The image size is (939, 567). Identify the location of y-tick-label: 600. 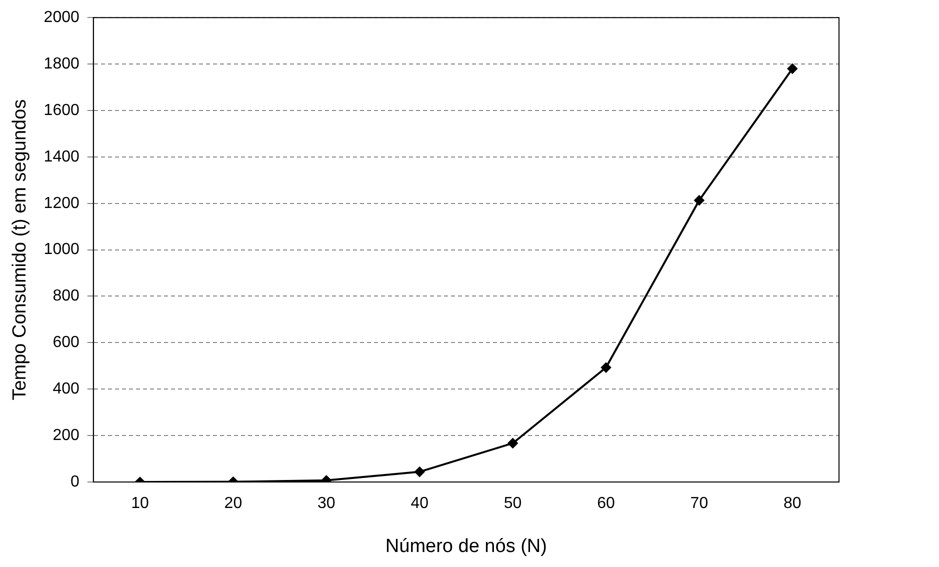
(66, 343).